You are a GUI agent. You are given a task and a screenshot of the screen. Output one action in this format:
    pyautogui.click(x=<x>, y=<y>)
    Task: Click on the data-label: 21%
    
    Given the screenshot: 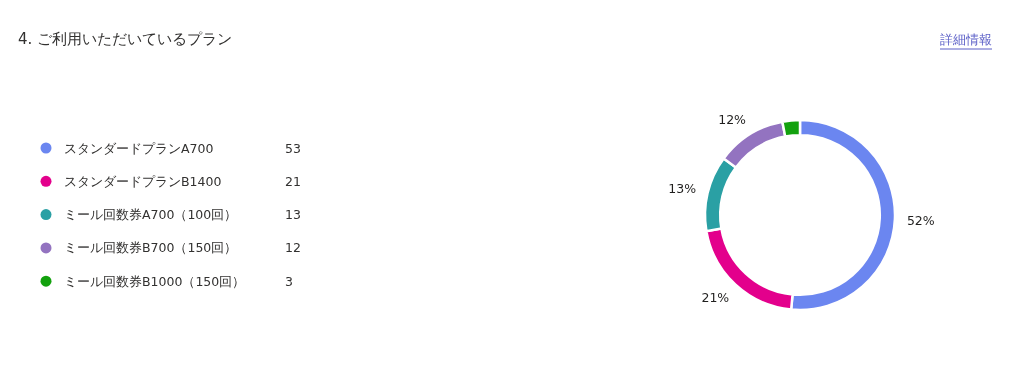 What is the action you would take?
    pyautogui.click(x=715, y=298)
    